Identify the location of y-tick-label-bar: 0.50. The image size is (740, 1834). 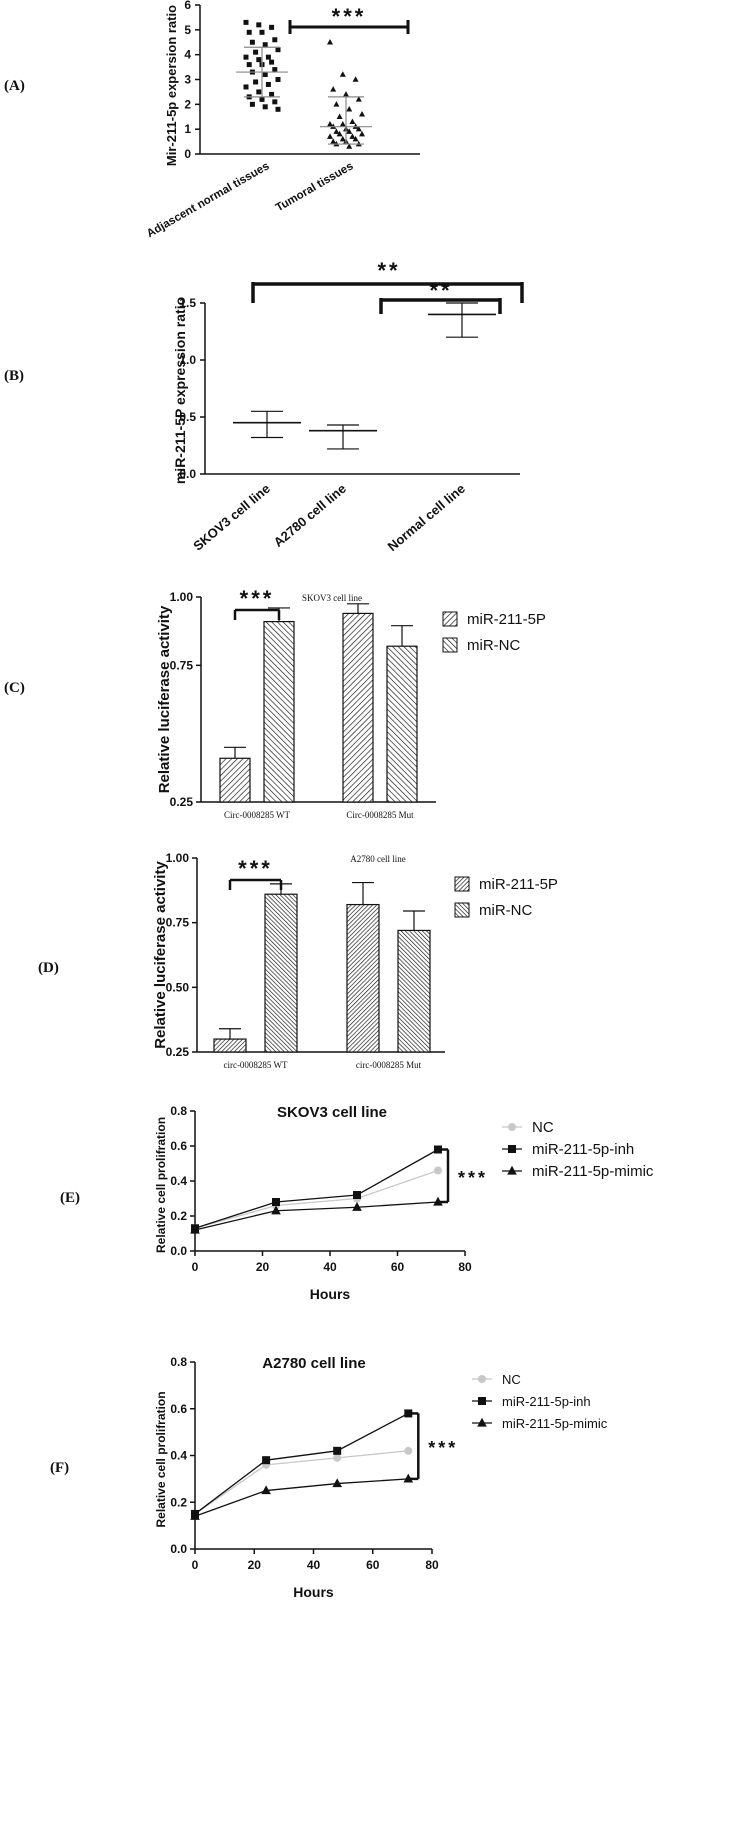
(178, 987).